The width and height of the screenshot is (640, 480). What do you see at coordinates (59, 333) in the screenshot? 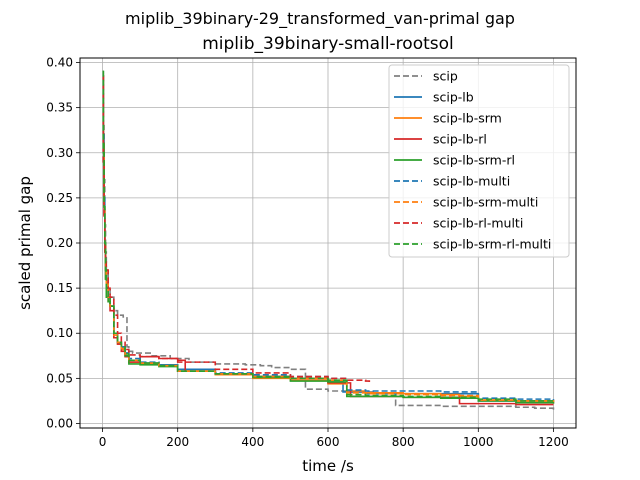
I see `y-tick-label: 0.10` at bounding box center [59, 333].